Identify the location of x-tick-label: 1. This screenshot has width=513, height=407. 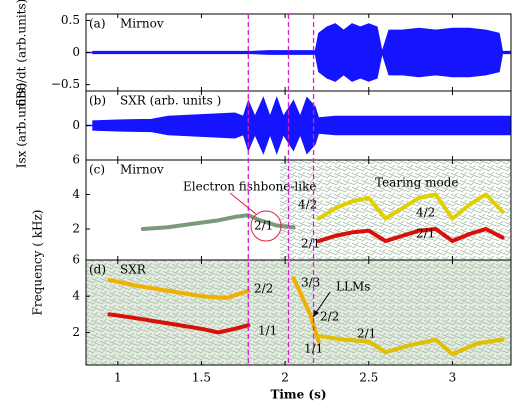
(118, 378).